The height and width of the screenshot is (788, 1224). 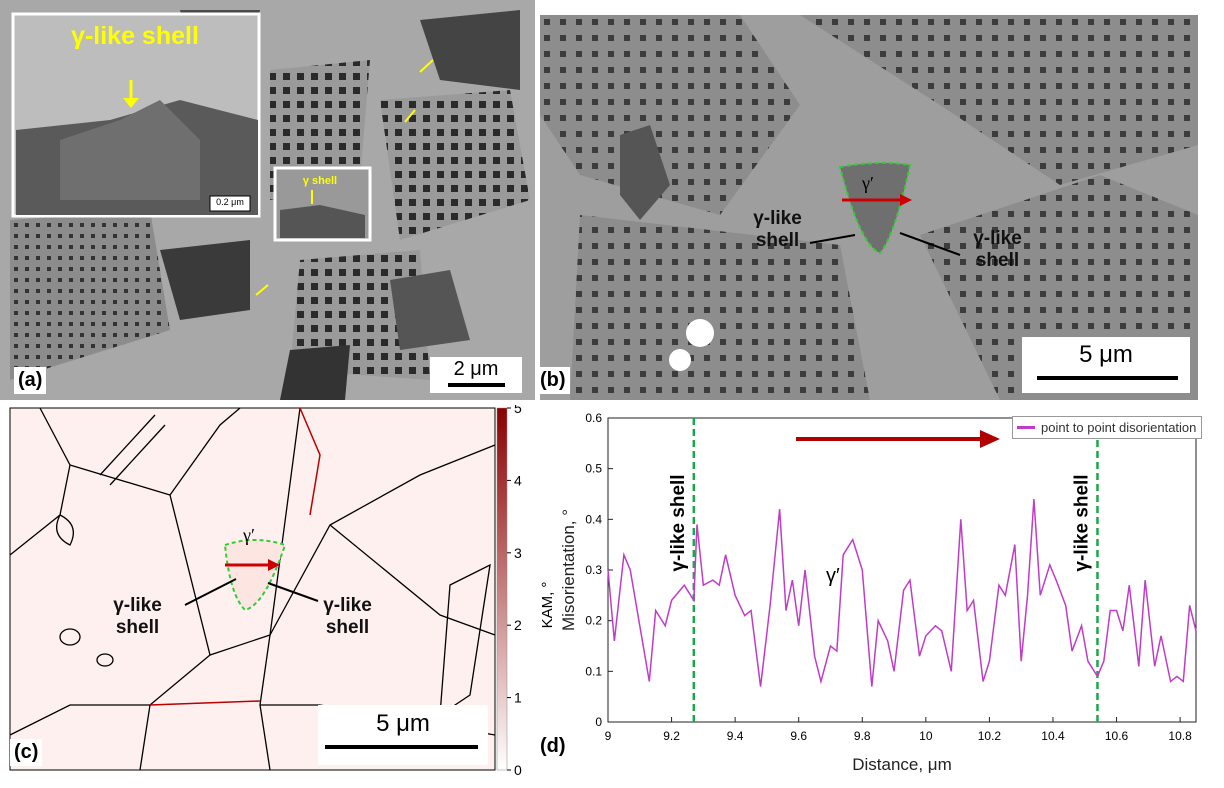 What do you see at coordinates (902, 764) in the screenshot?
I see `x-axis-label: Distance, μm` at bounding box center [902, 764].